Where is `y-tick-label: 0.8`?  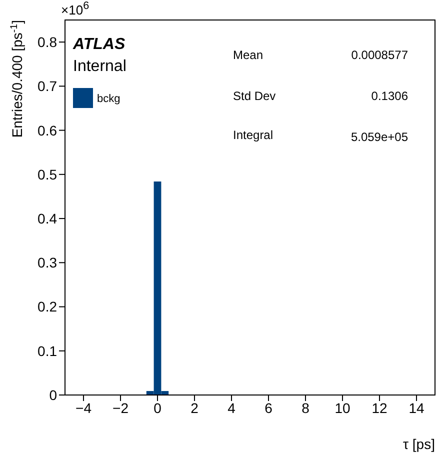
y-tick-label: 0.8 is located at coordinates (48, 42).